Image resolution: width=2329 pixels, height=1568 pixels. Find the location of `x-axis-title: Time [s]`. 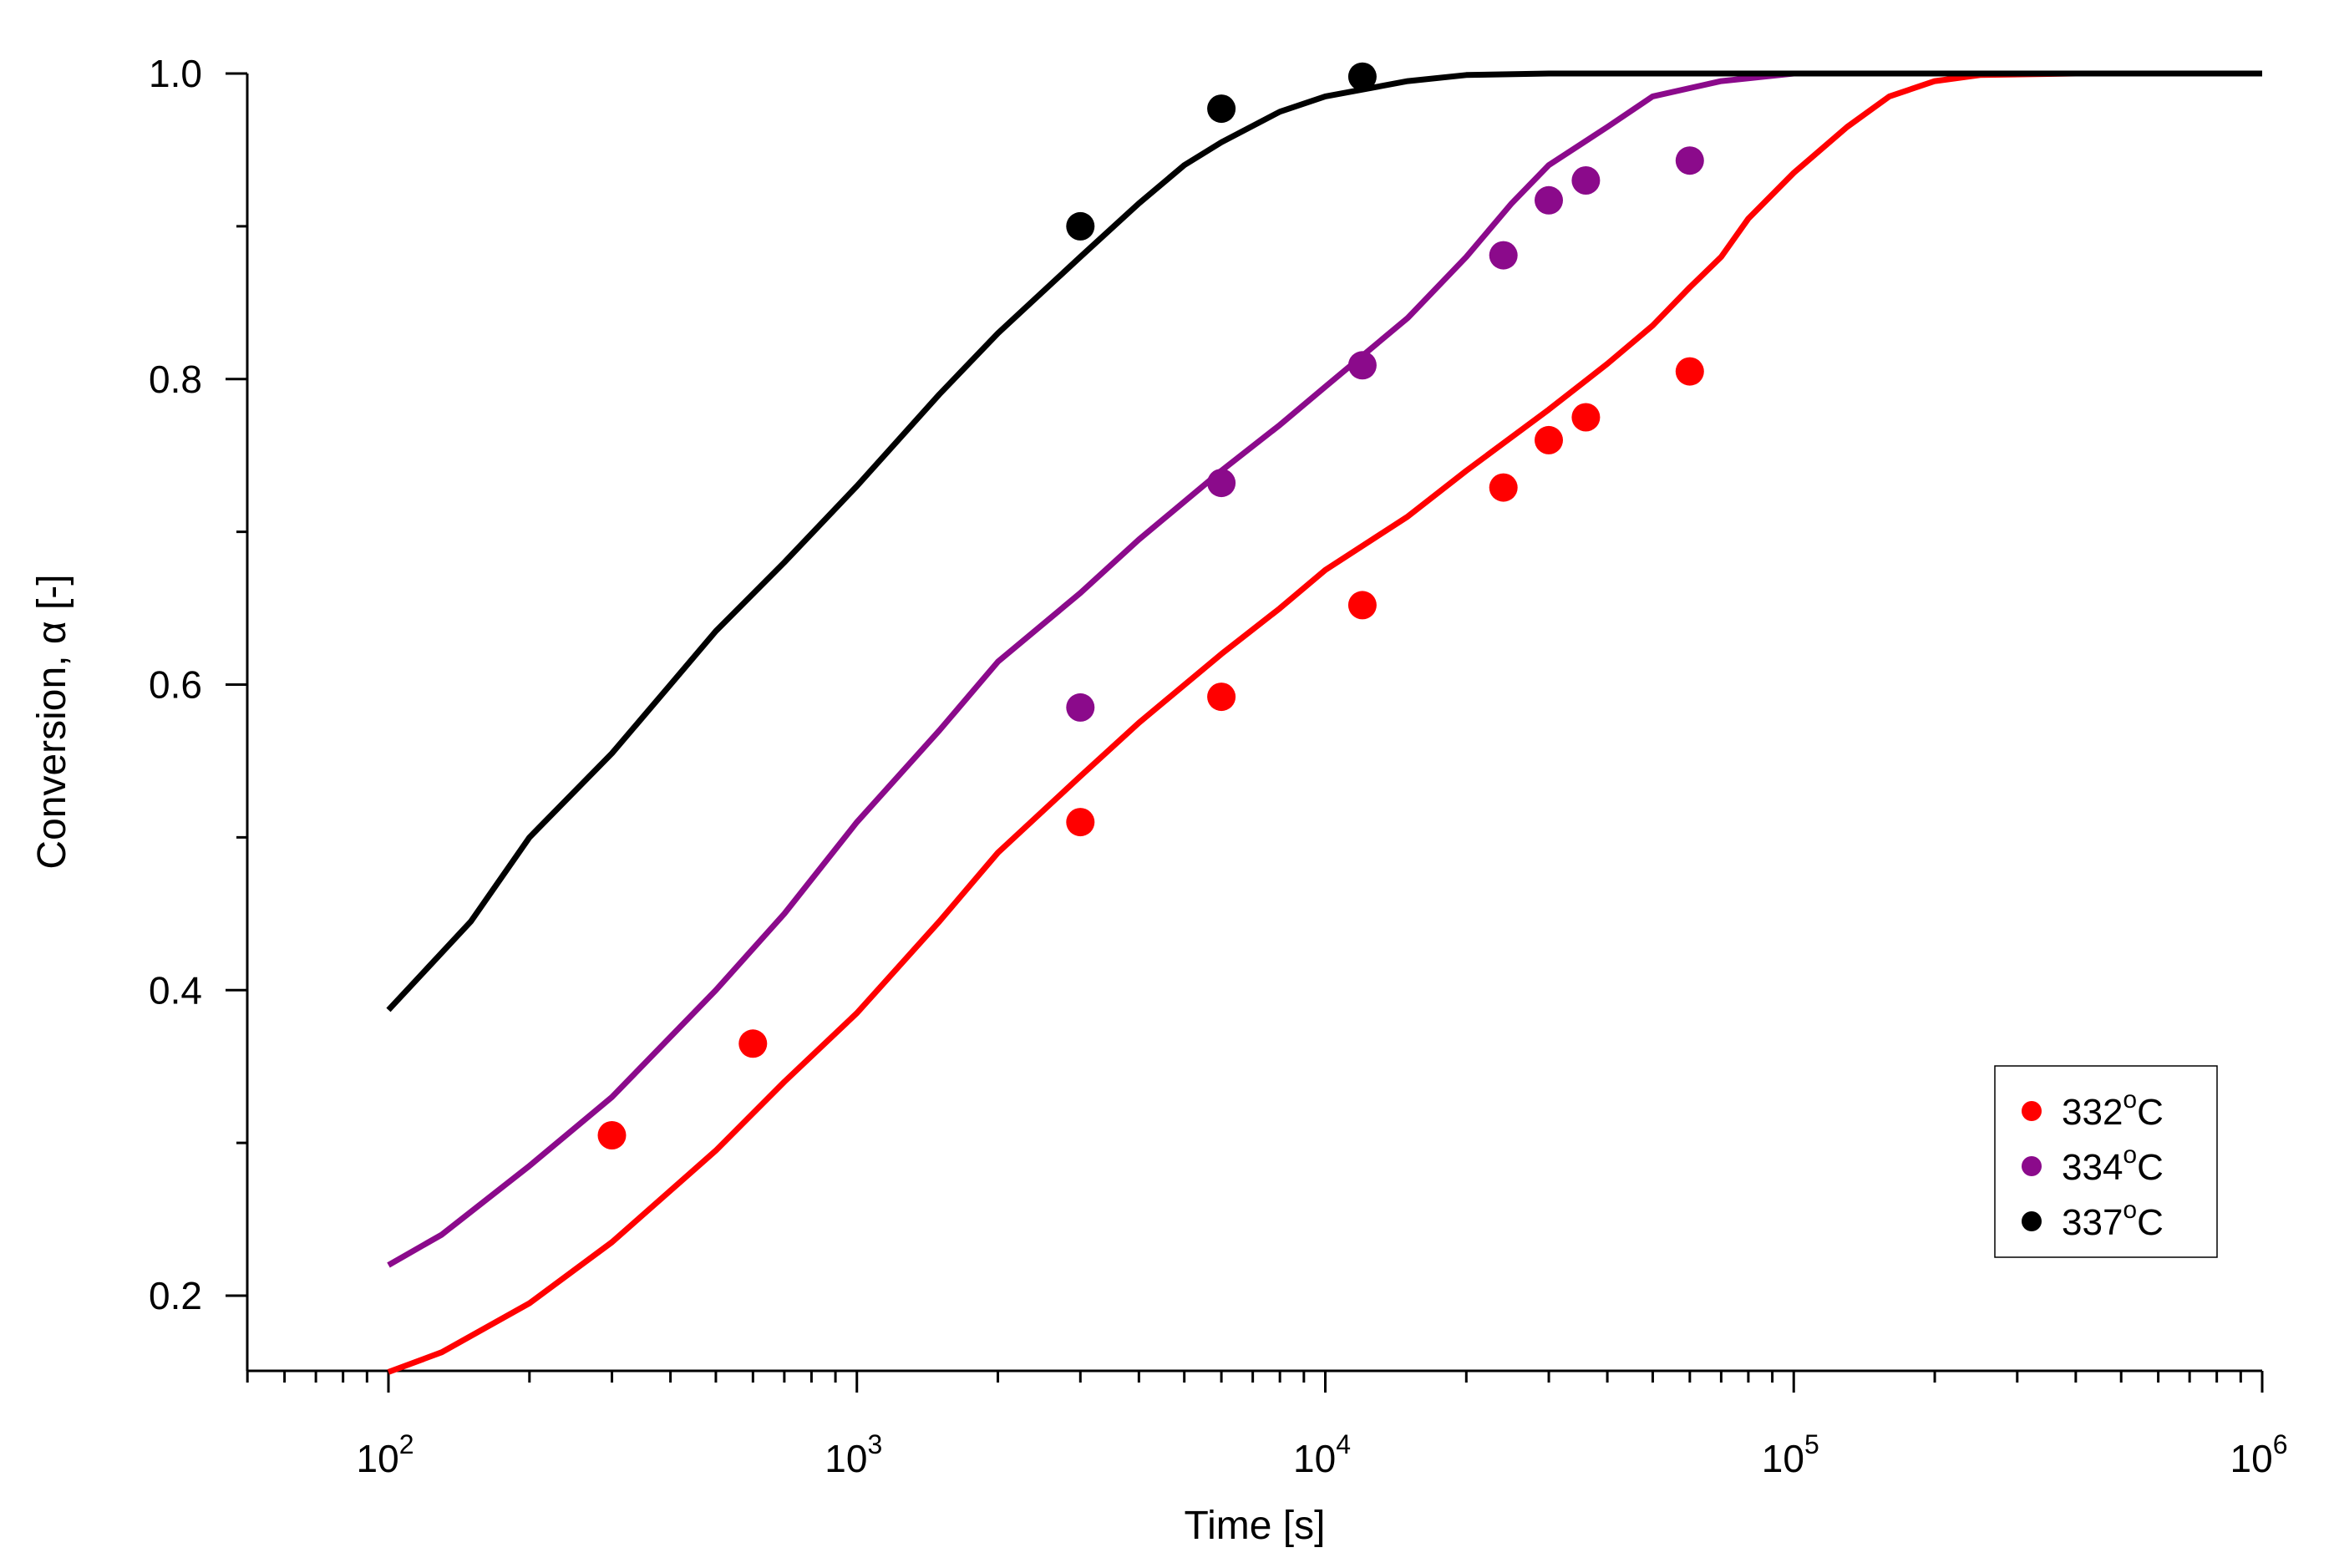

x-axis-title: Time [s] is located at coordinates (1255, 1526).